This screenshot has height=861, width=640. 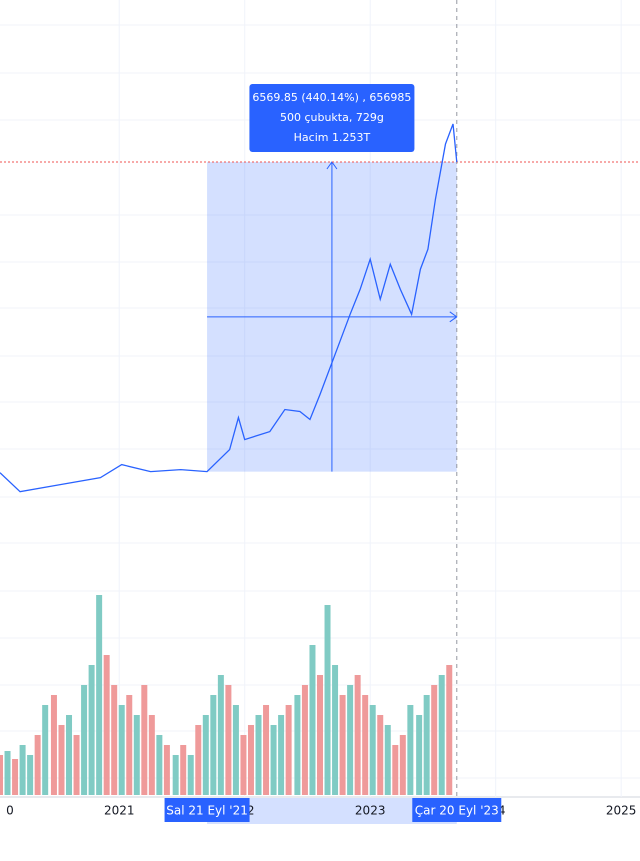 What do you see at coordinates (331, 97) in the screenshot?
I see `measure-label: 6569.85 (440.14%) , 656985` at bounding box center [331, 97].